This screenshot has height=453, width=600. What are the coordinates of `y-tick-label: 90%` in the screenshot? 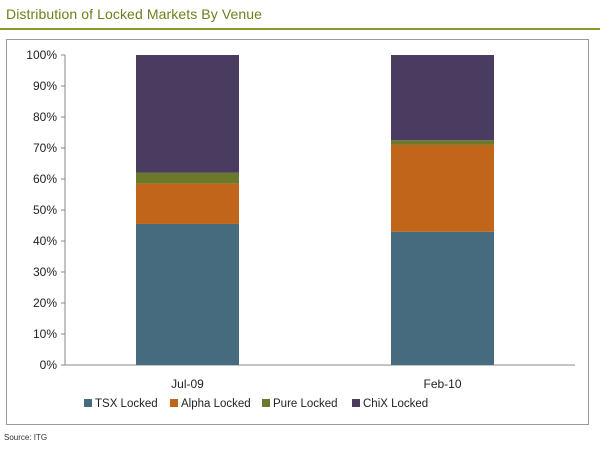 It's located at (45, 86).